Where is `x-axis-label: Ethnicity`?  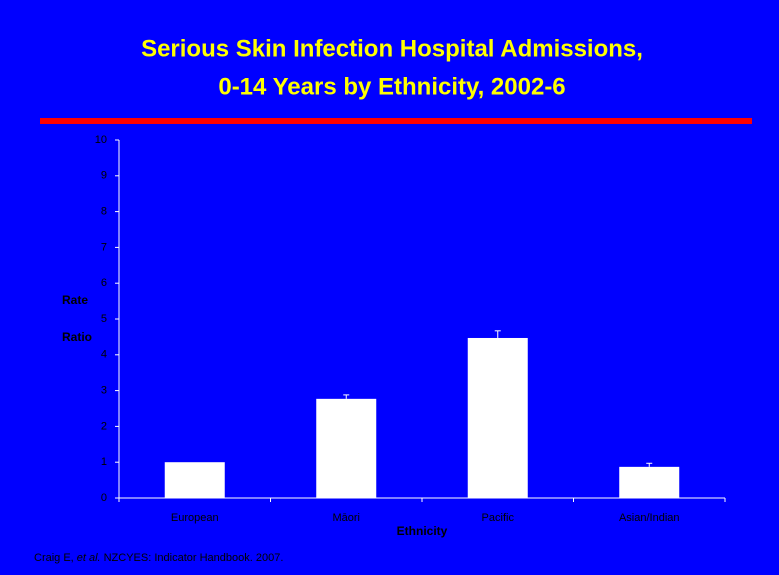
x-axis-label: Ethnicity is located at coordinates (422, 531).